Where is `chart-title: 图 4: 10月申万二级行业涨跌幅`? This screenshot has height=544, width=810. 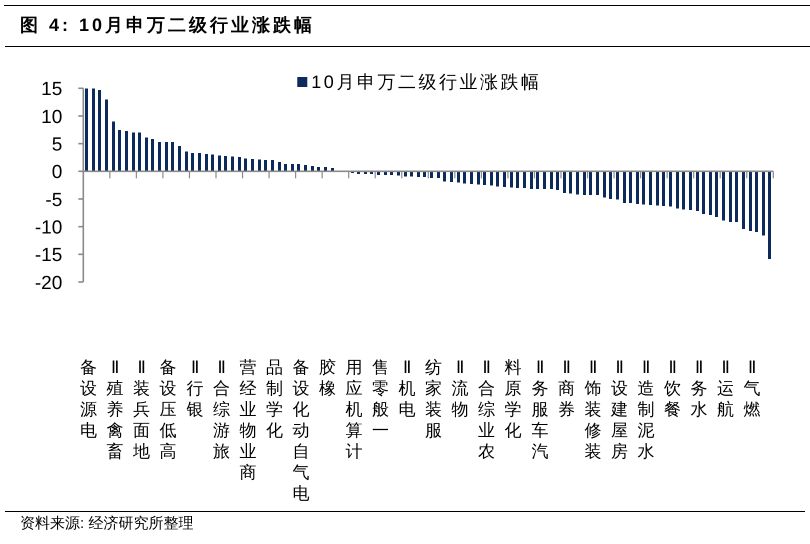 chart-title: 图 4: 10月申万二级行业涨跌幅 is located at coordinates (168, 25).